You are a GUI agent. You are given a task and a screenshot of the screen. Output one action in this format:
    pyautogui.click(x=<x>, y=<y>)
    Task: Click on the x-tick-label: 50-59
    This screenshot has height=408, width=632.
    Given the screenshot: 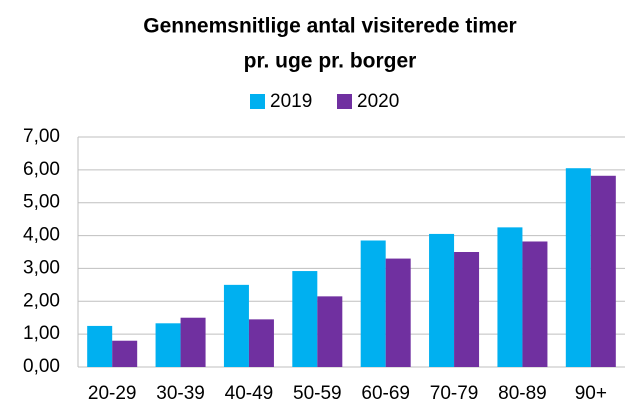 What is the action you would take?
    pyautogui.click(x=317, y=393)
    